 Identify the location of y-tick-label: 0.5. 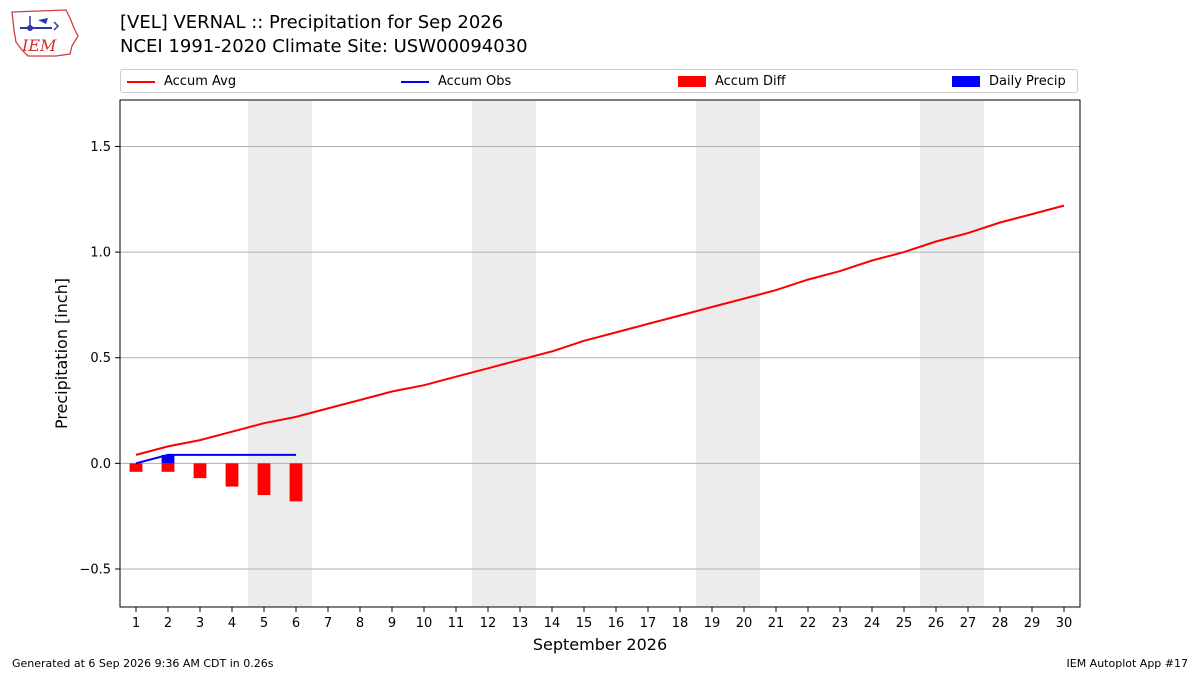
(100, 358).